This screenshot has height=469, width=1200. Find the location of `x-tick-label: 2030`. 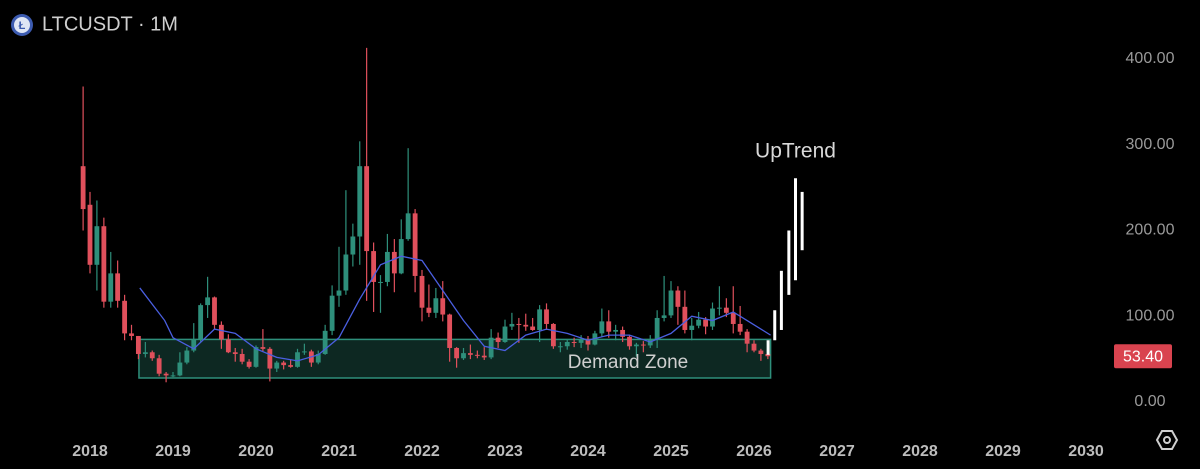

x-tick-label: 2030 is located at coordinates (1086, 451).